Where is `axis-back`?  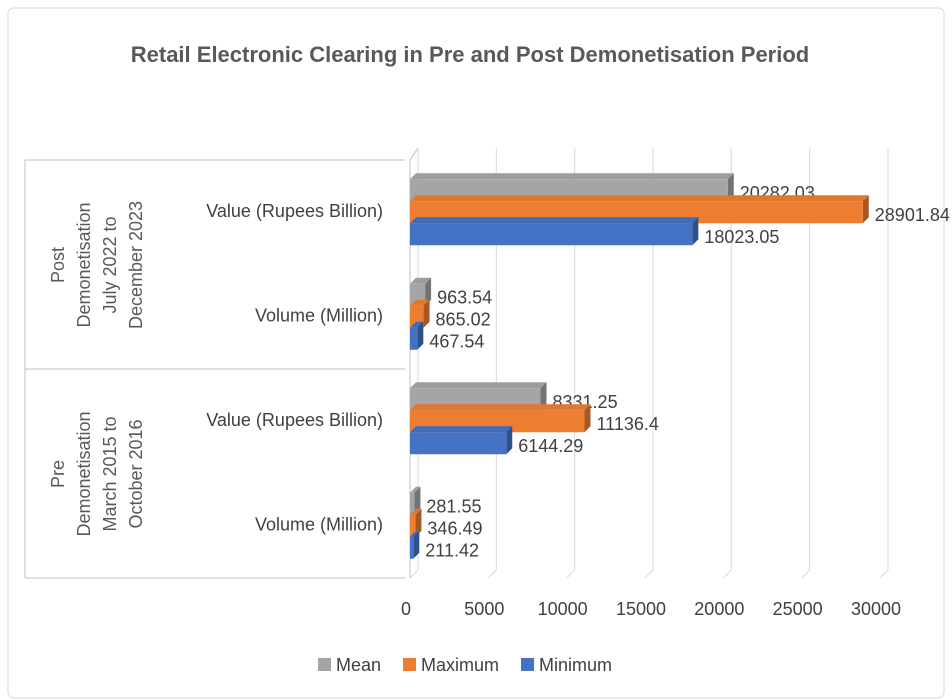
axis-back is located at coordinates (414, 154).